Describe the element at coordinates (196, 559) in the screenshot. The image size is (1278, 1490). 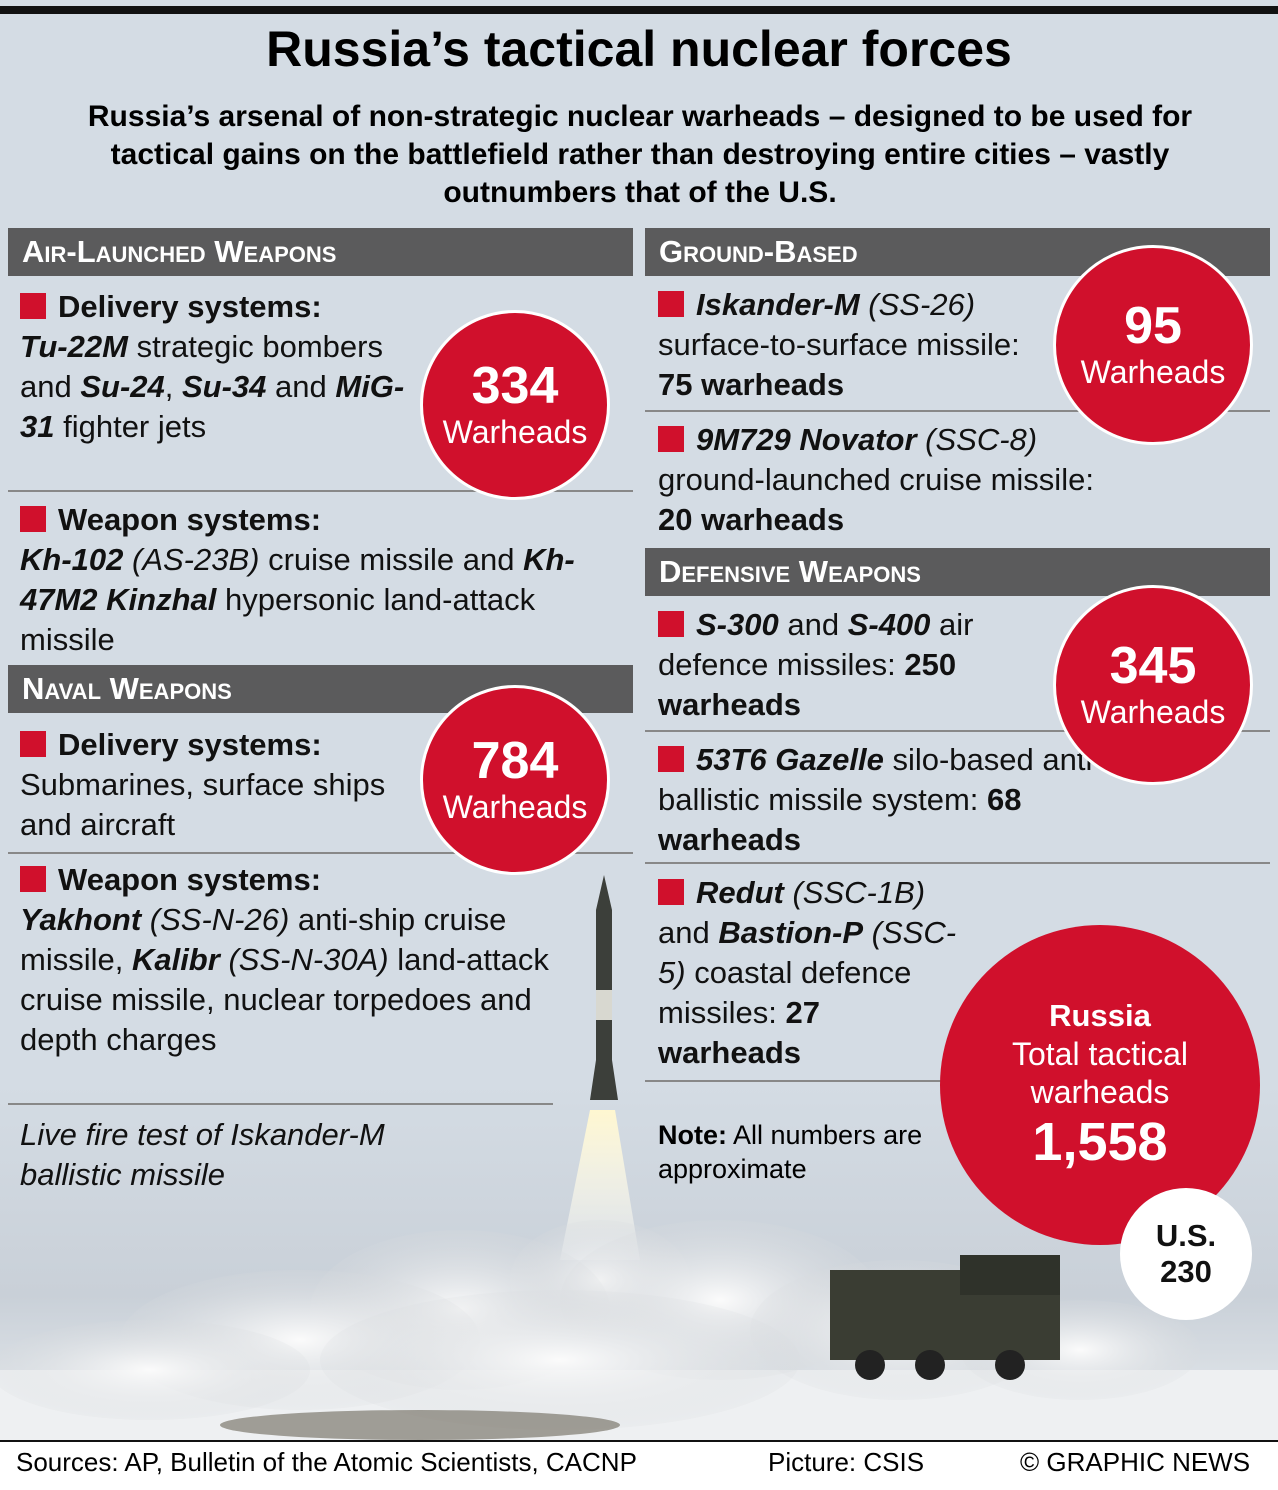
I see `text-run: (AS-23B)` at that location.